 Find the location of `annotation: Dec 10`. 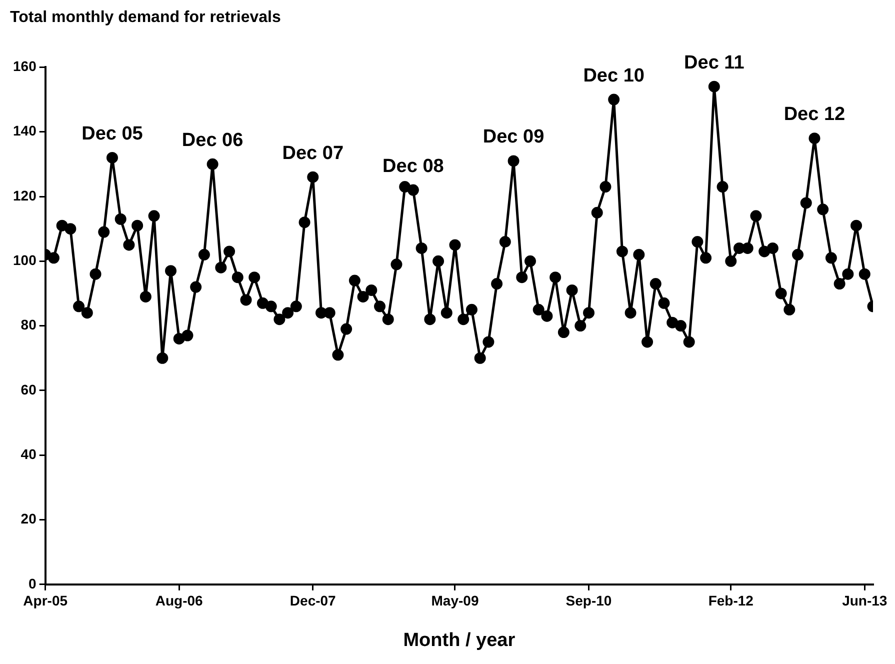

annotation: Dec 10 is located at coordinates (613, 75).